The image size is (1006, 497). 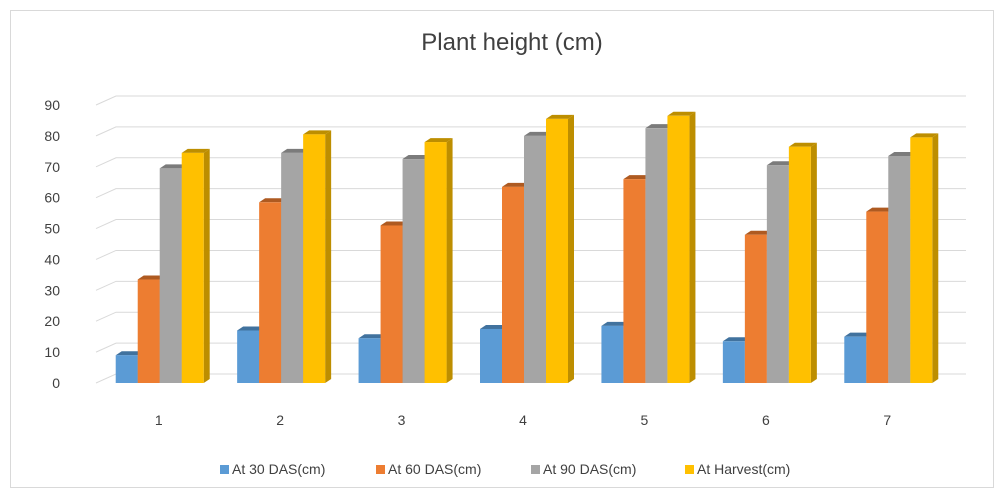 I want to click on x-tick-label: 4, so click(x=523, y=420).